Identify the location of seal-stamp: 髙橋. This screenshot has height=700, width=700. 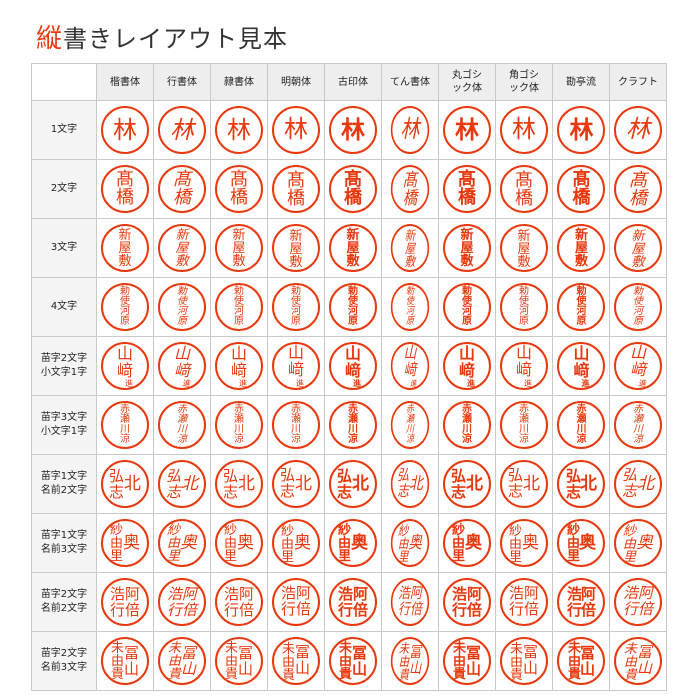
(296, 189).